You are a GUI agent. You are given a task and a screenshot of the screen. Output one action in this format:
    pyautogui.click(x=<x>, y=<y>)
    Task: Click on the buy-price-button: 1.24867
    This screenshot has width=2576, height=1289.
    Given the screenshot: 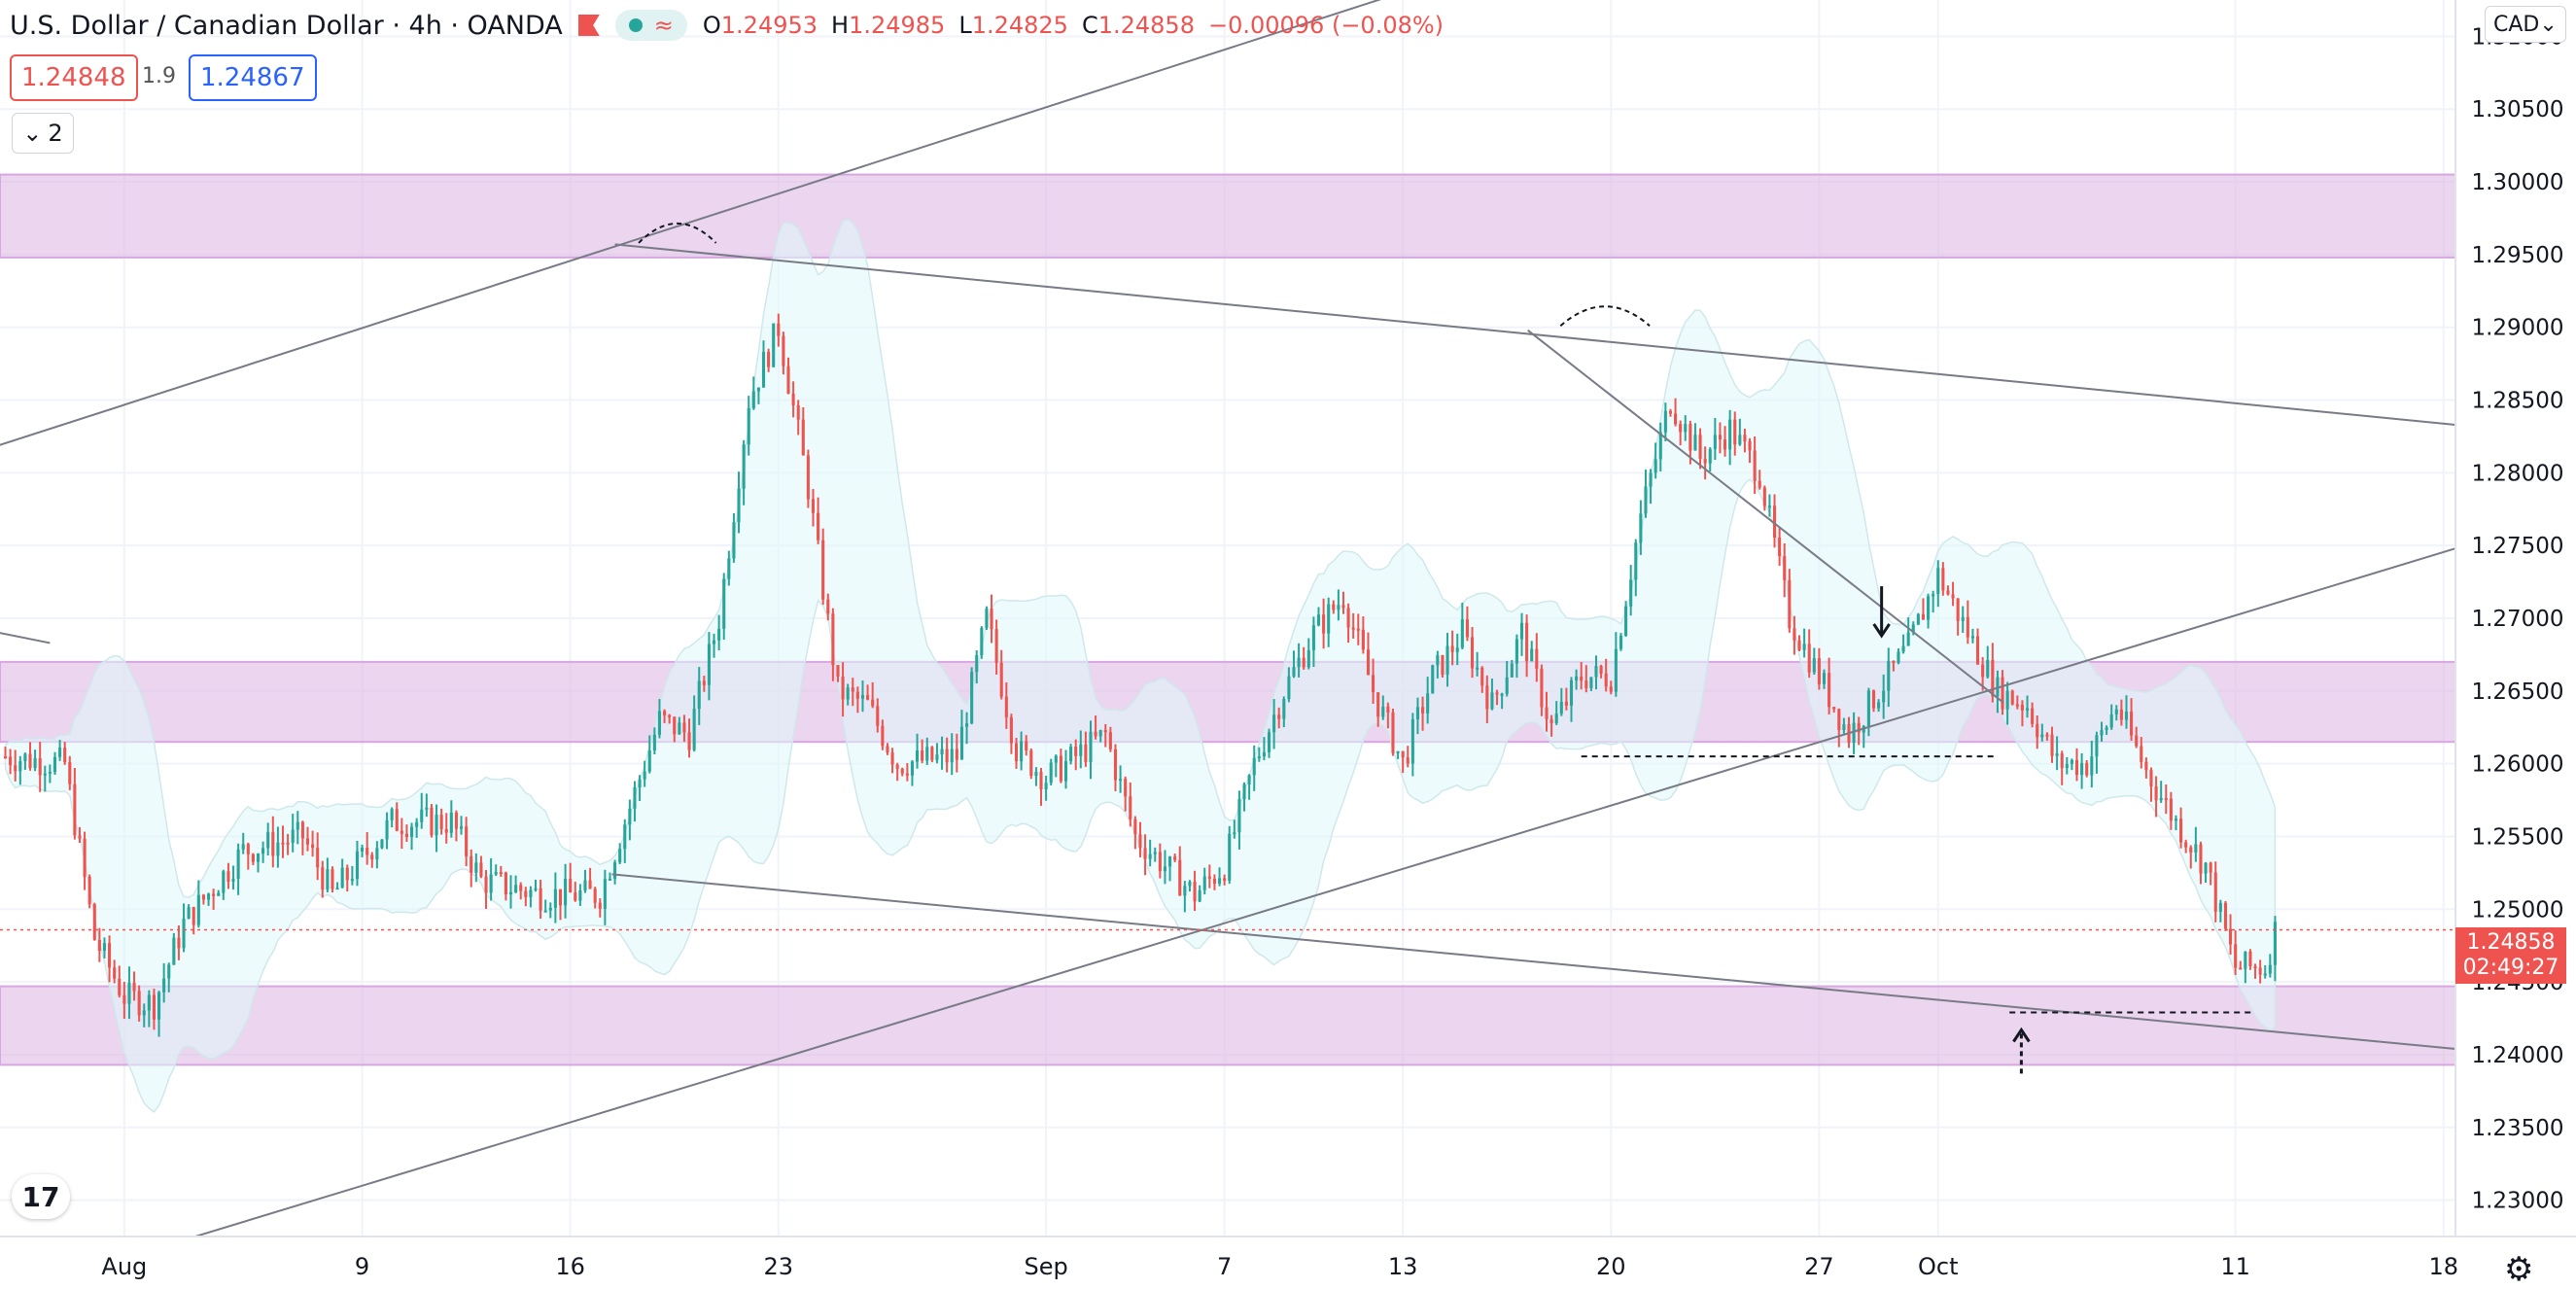 What is the action you would take?
    pyautogui.click(x=253, y=77)
    